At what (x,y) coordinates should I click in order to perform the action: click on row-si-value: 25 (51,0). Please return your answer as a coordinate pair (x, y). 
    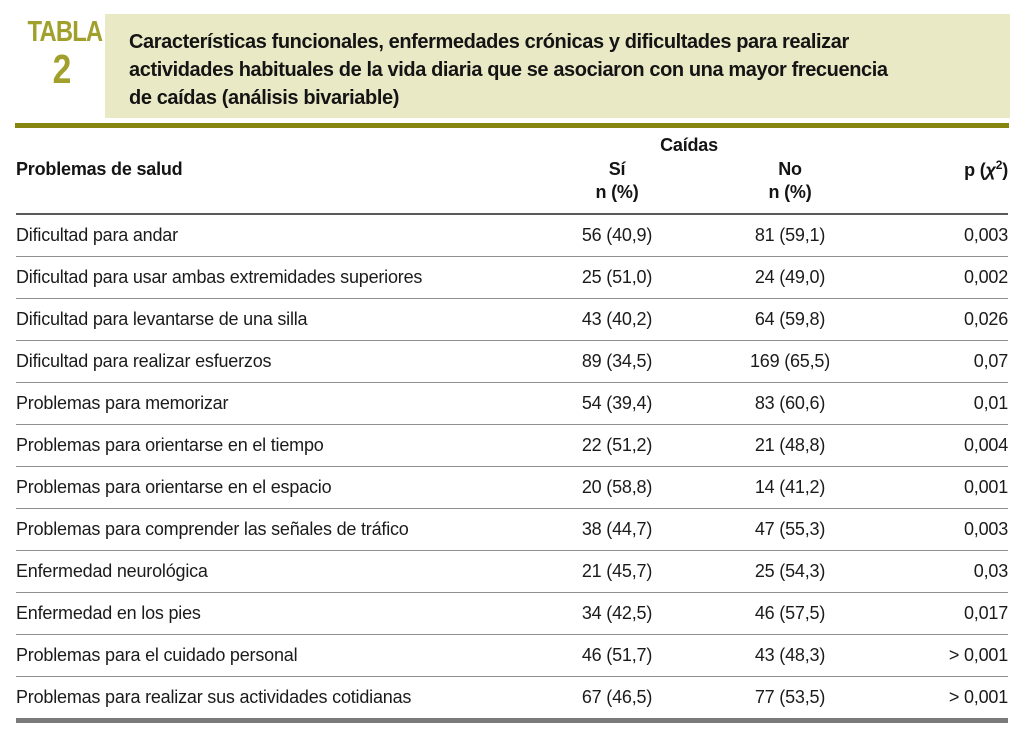
    Looking at the image, I should click on (617, 277).